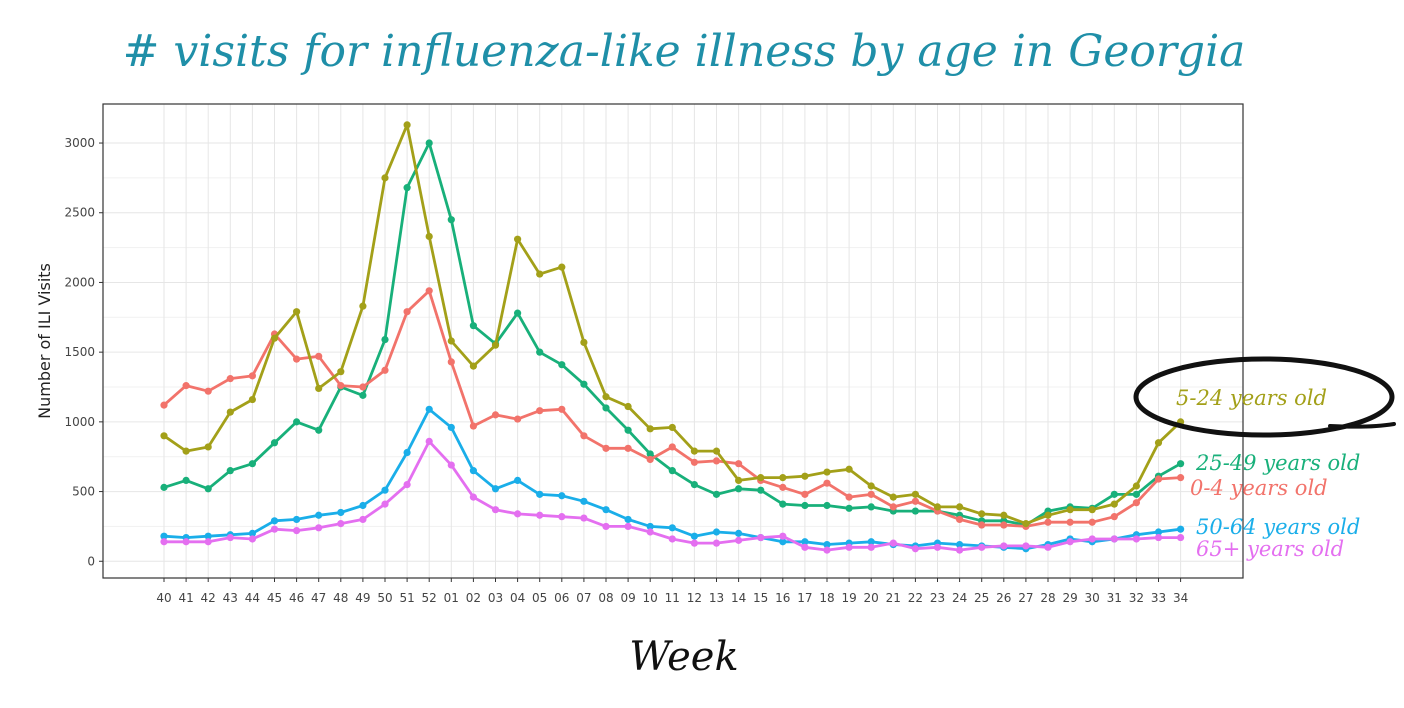 The height and width of the screenshot is (708, 1404). What do you see at coordinates (1092, 598) in the screenshot?
I see `x-tick-label: 30` at bounding box center [1092, 598].